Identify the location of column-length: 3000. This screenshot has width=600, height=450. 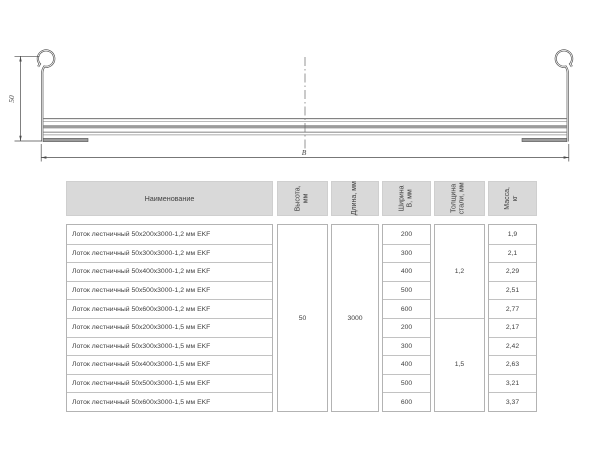
(355, 318).